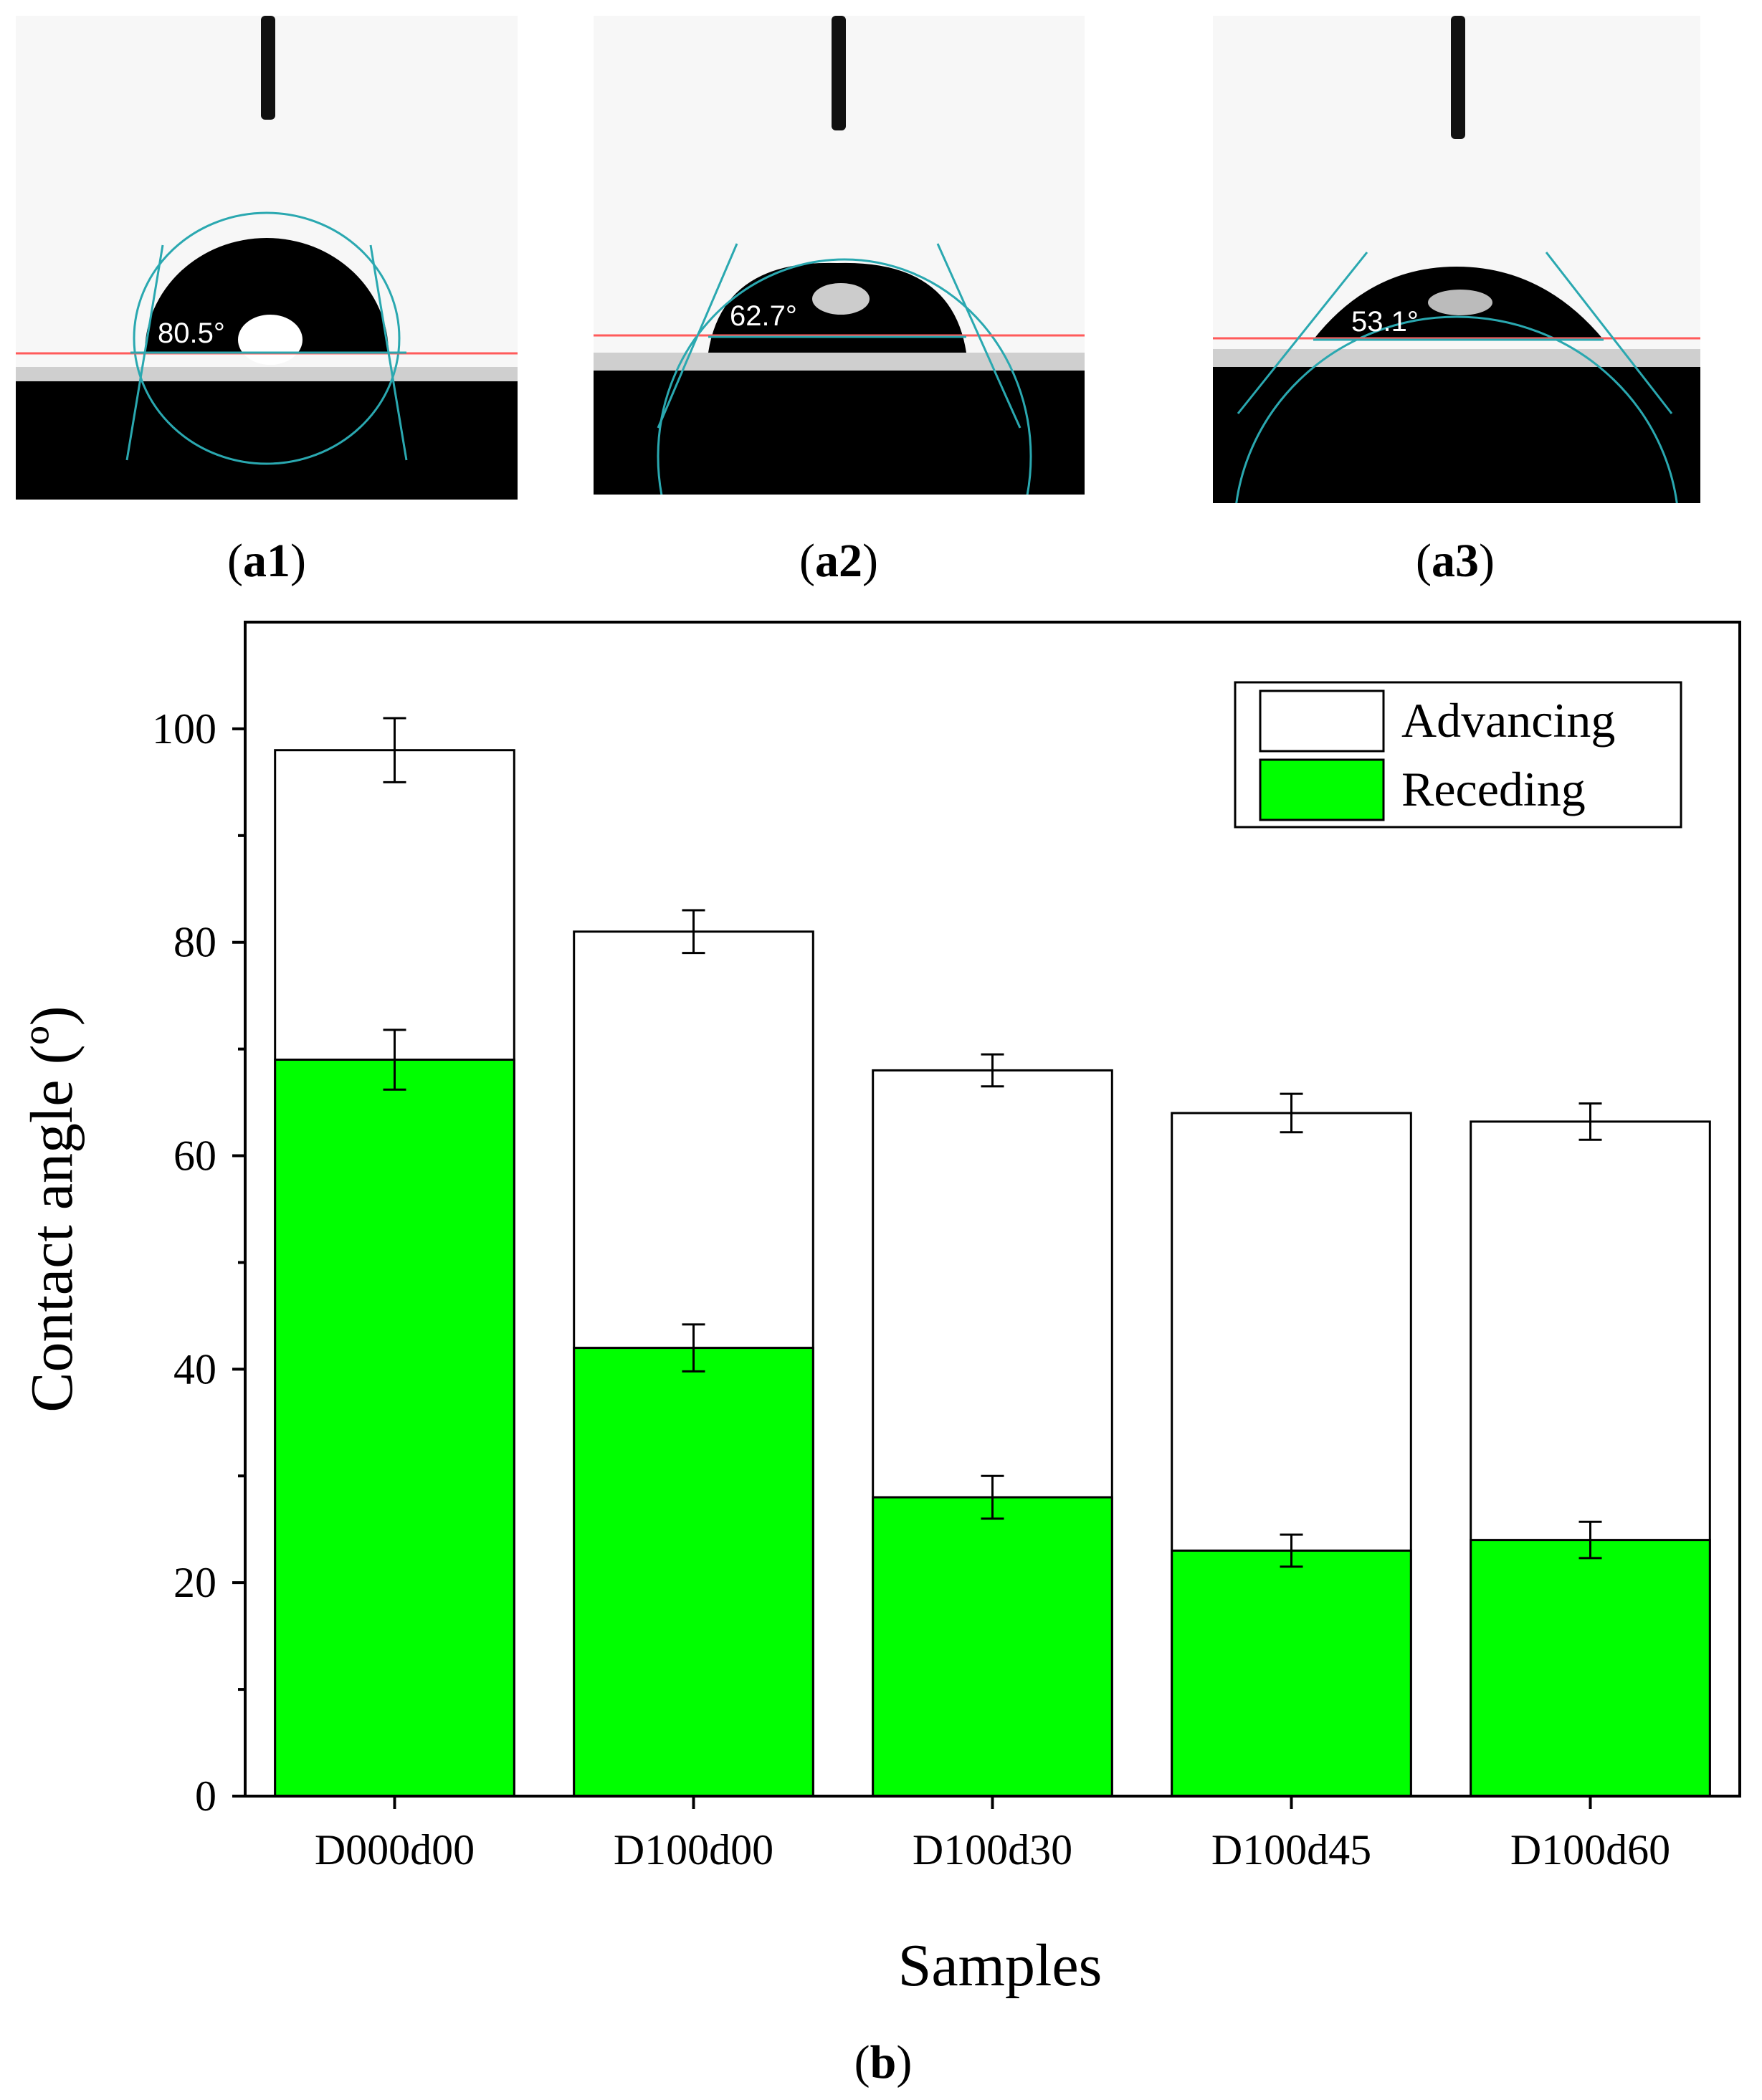 This screenshot has width=1762, height=2100. What do you see at coordinates (194, 1582) in the screenshot?
I see `y-tick-label-20: 20` at bounding box center [194, 1582].